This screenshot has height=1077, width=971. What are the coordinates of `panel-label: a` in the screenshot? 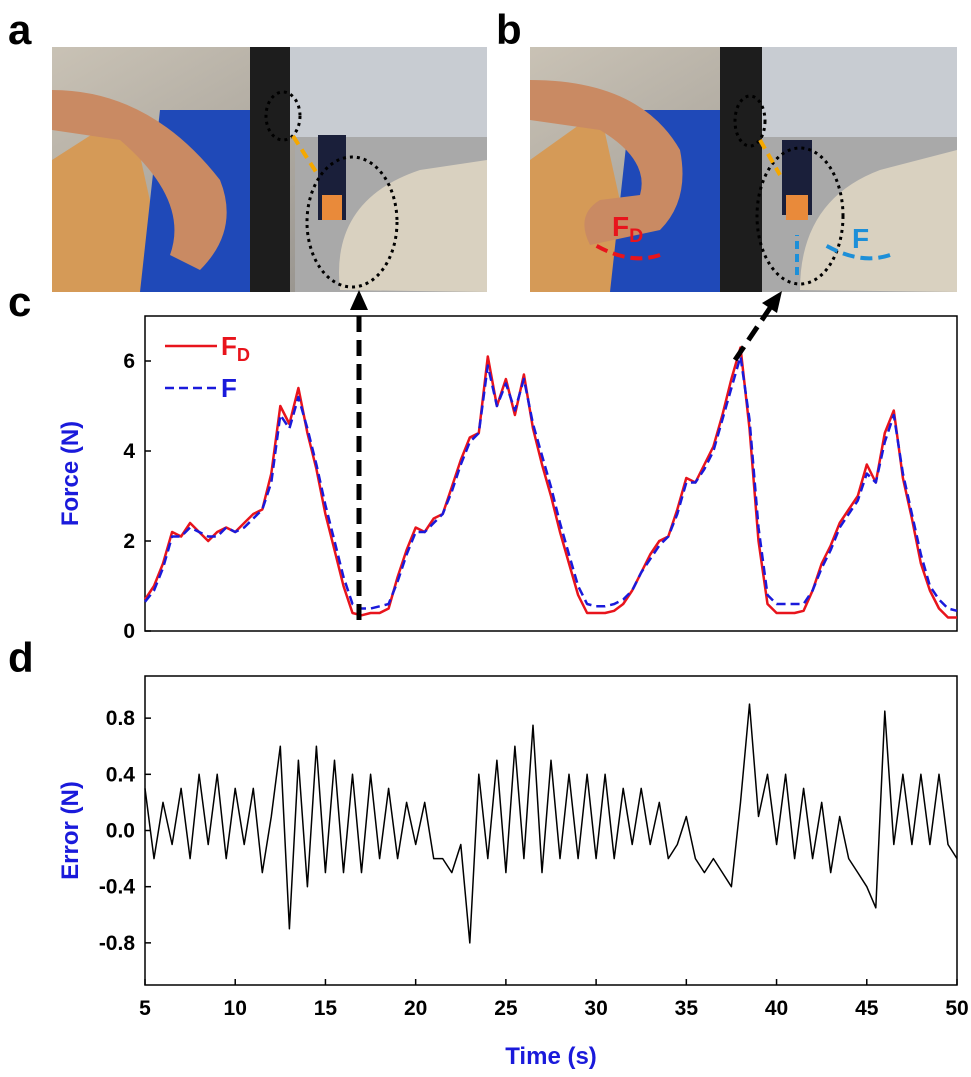 It's located at (20, 29).